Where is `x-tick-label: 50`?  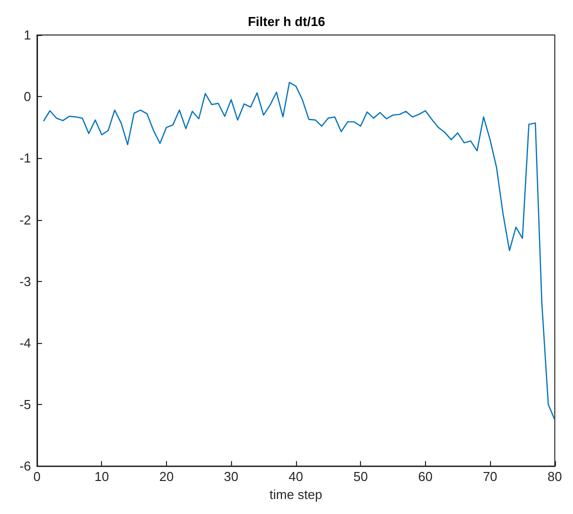 x-tick-label: 50 is located at coordinates (360, 476).